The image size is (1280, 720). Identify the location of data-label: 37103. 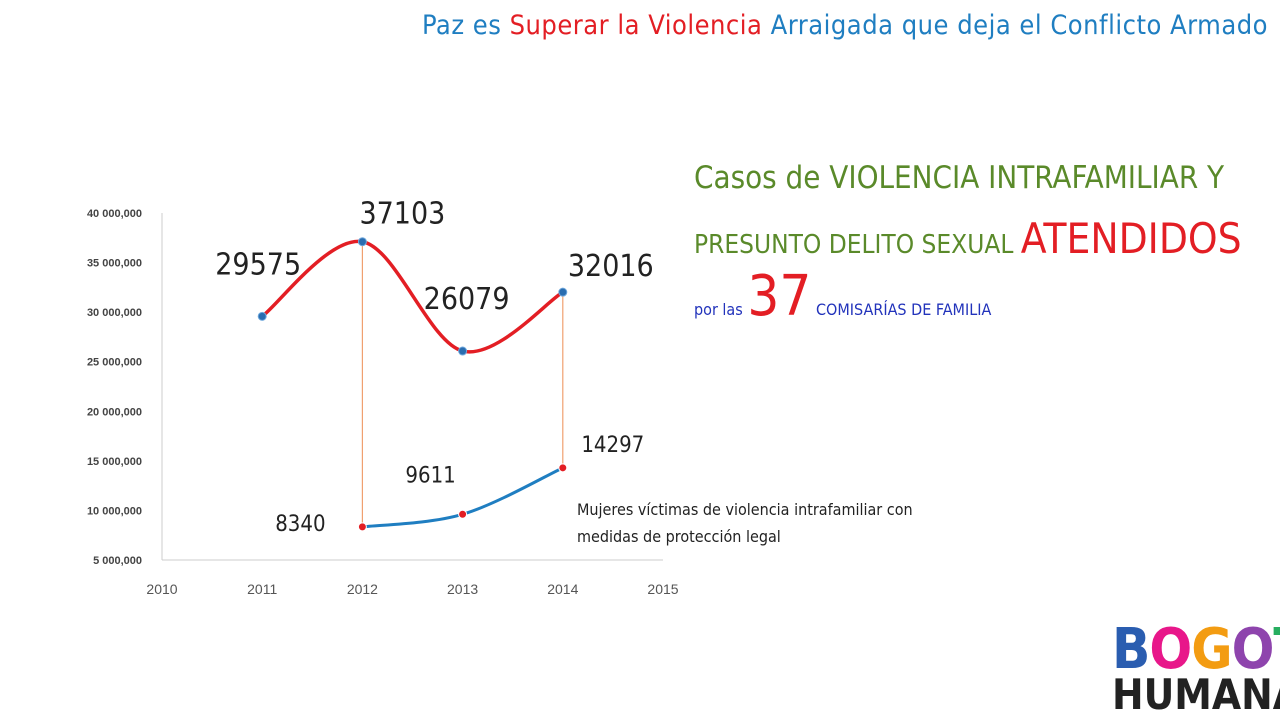
(402, 214).